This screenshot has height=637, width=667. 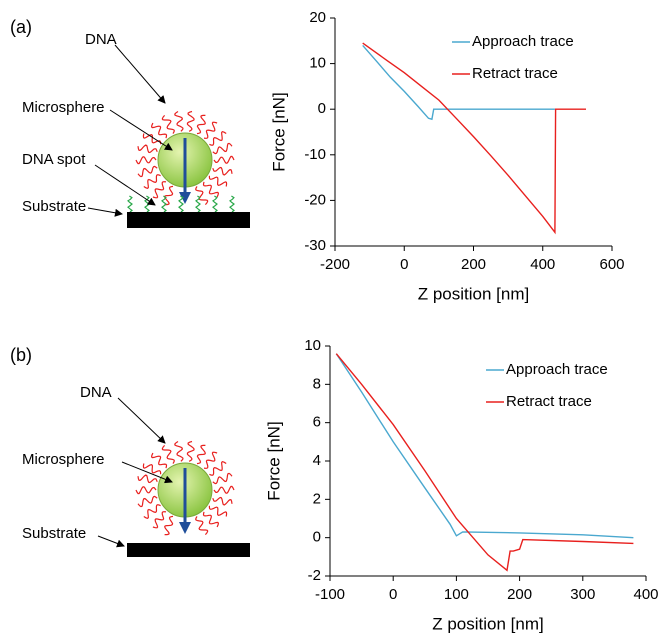 I want to click on y-tick-label: 2, so click(x=317, y=498).